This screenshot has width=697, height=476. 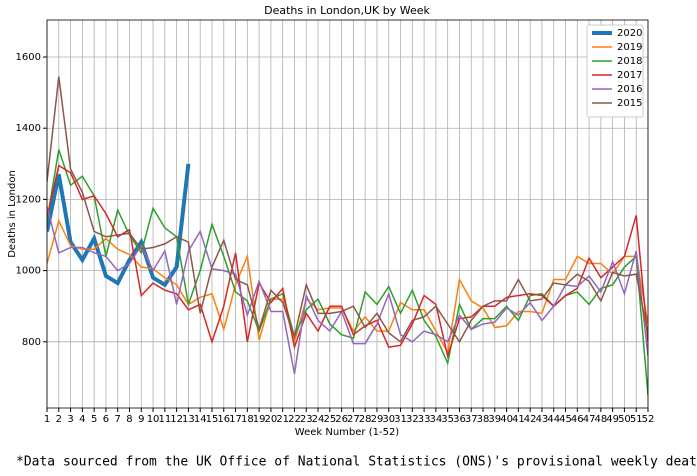 What do you see at coordinates (200, 419) in the screenshot?
I see `x-tick-label: 14` at bounding box center [200, 419].